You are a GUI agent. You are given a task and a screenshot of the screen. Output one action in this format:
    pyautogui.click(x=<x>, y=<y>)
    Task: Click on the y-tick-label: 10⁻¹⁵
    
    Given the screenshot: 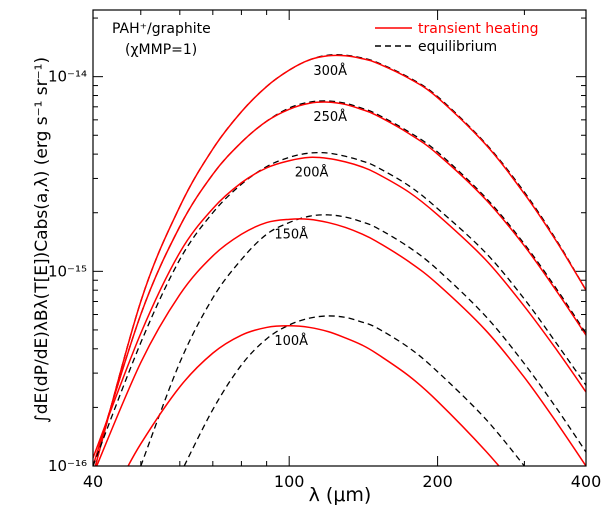 What is the action you would take?
    pyautogui.click(x=67, y=271)
    